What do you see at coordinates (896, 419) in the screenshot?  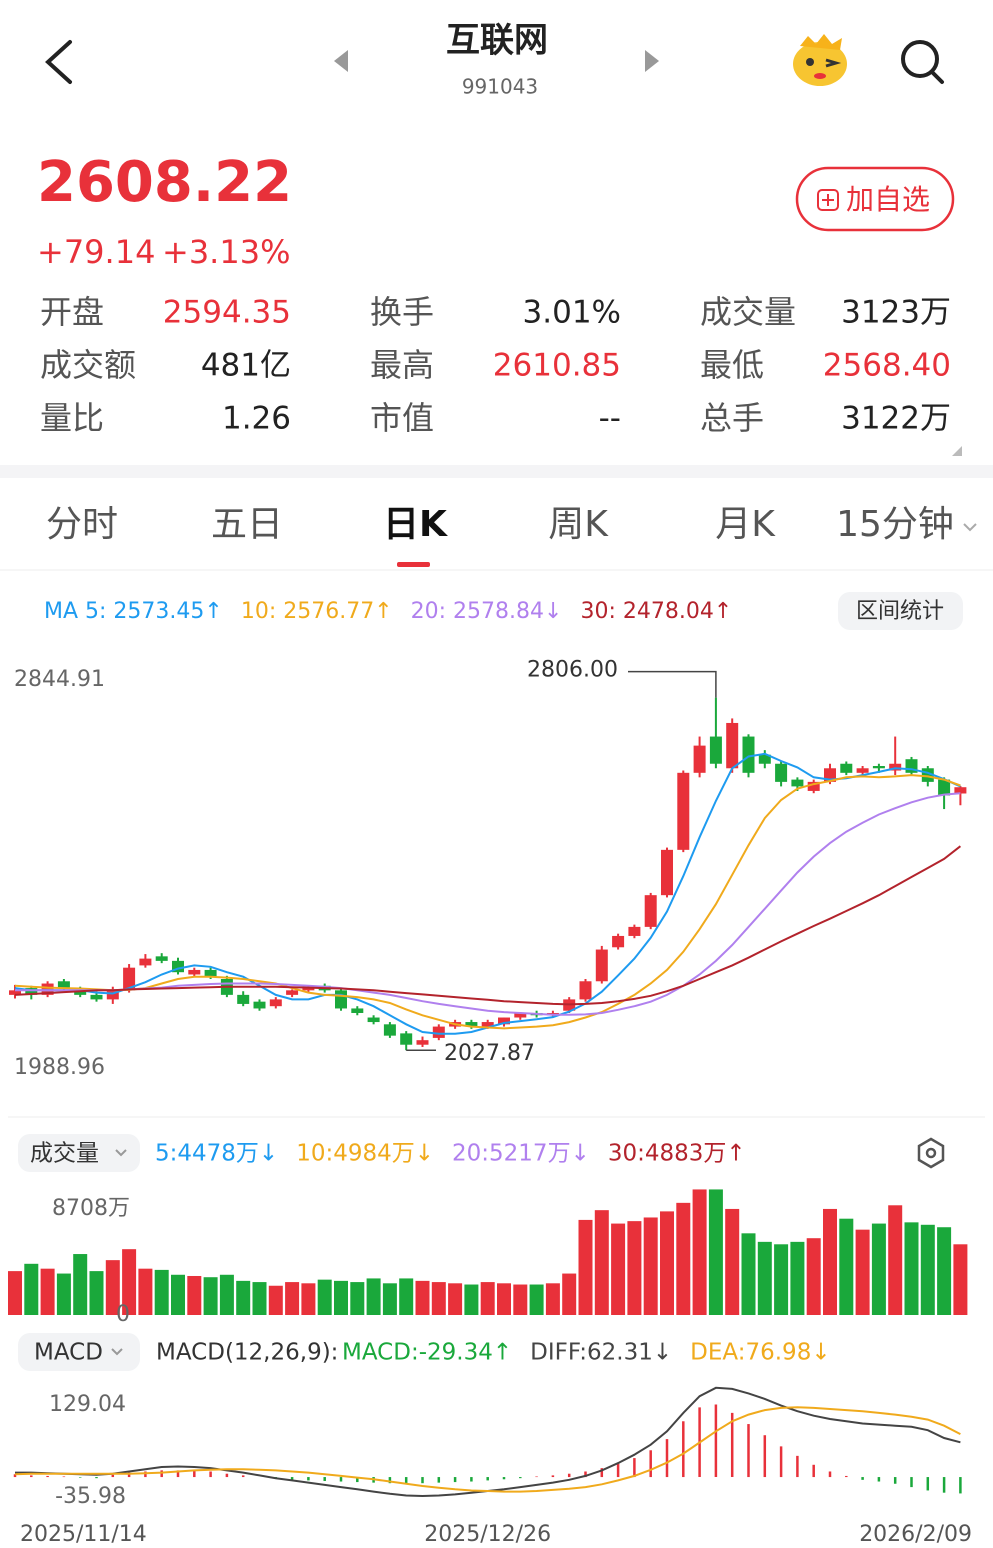 I see `stat-value: 3122万` at bounding box center [896, 419].